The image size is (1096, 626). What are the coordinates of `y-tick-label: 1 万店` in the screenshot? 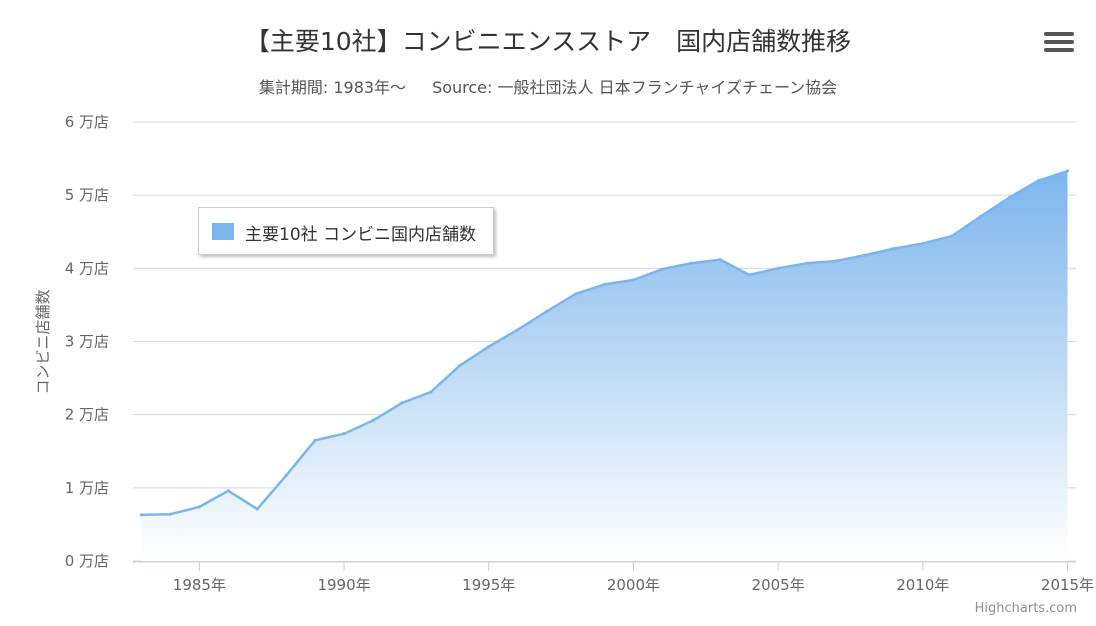 It's located at (87, 488).